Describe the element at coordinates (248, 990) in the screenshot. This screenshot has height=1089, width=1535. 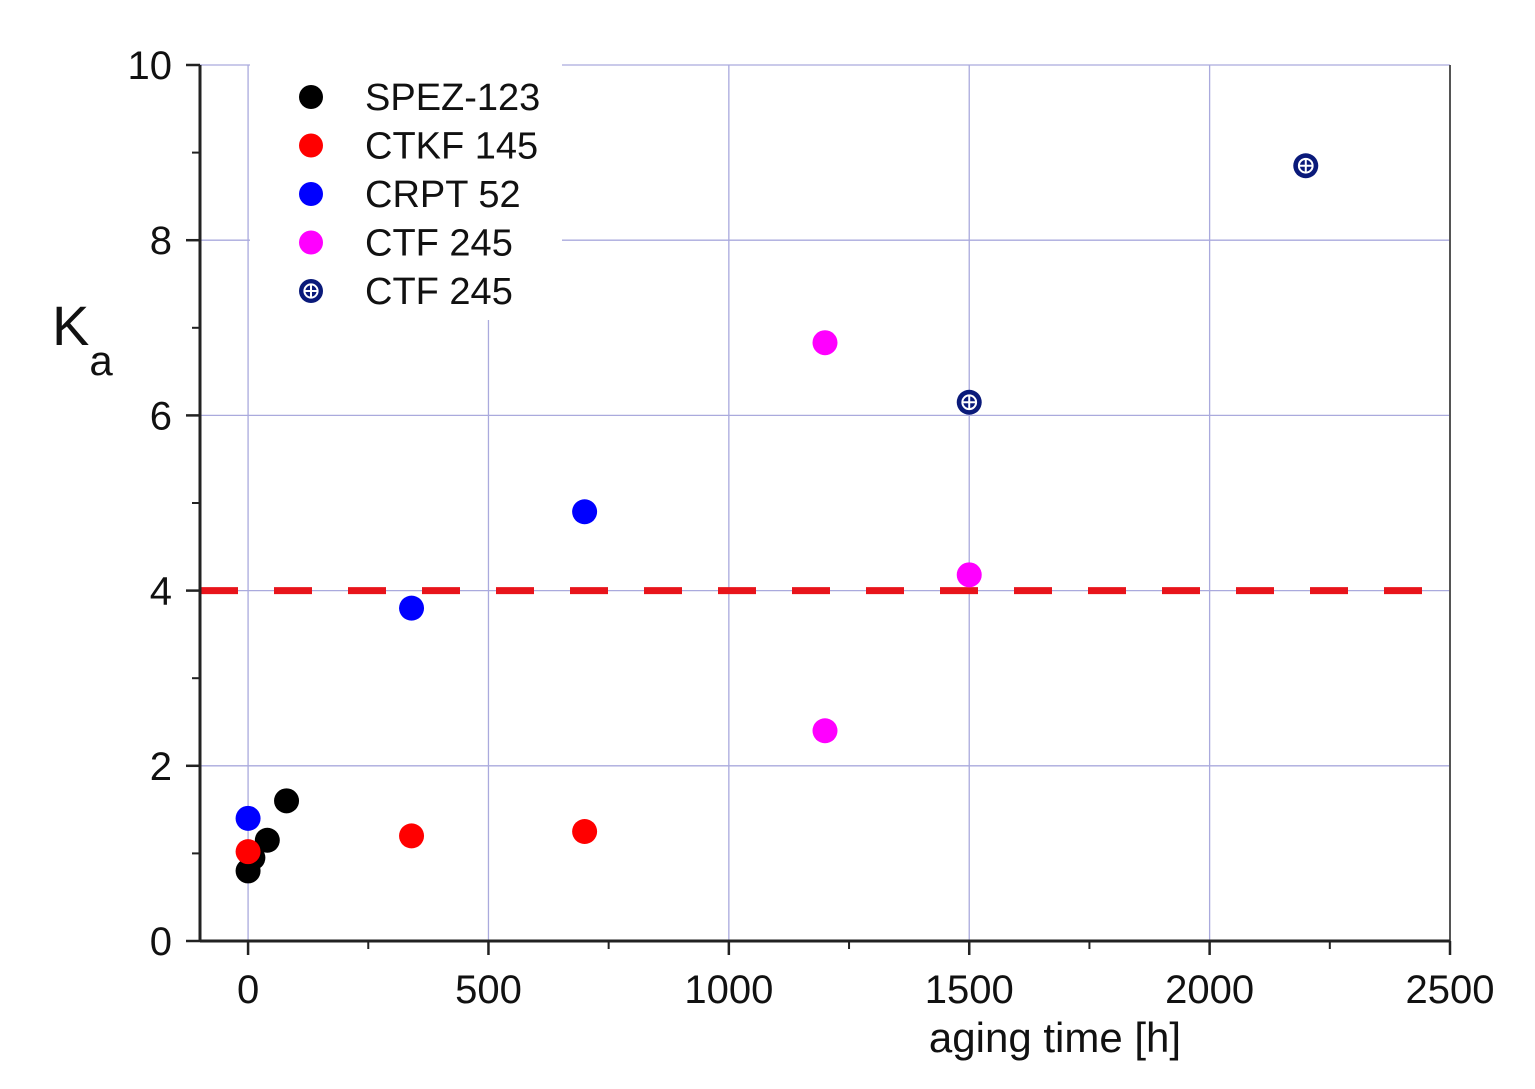
I see `x-tick-label: 0` at that location.